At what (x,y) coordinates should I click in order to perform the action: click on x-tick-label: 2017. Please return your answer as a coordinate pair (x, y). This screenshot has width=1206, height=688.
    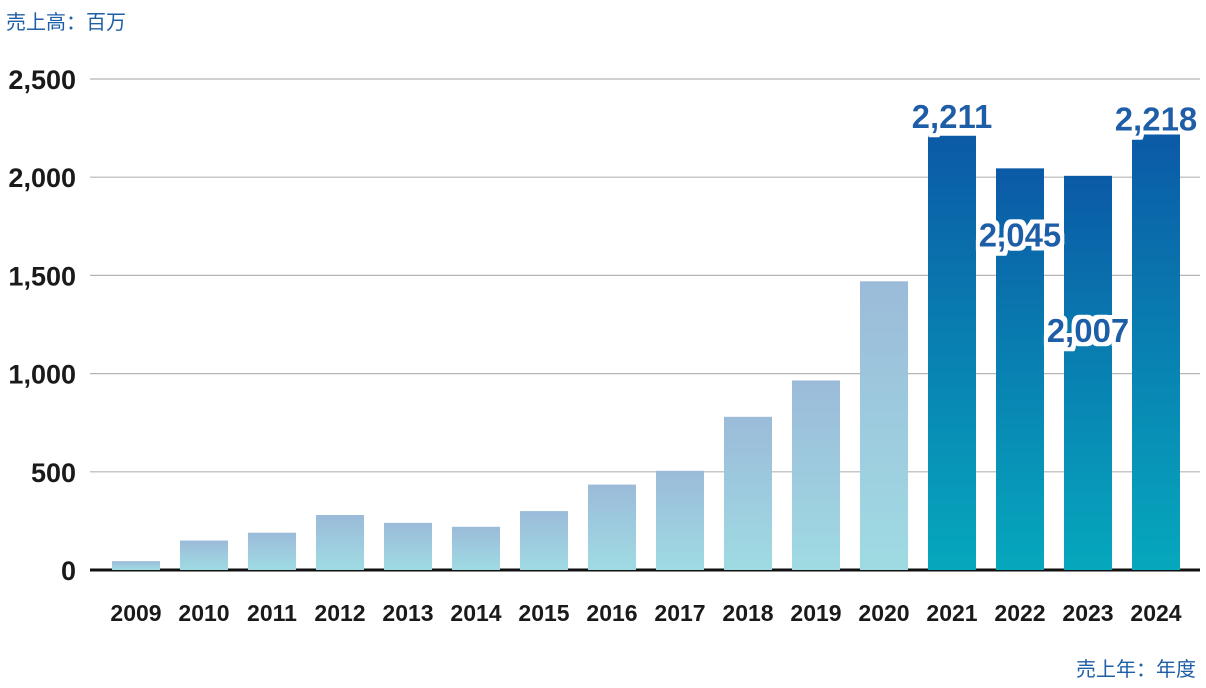
    Looking at the image, I should click on (679, 613).